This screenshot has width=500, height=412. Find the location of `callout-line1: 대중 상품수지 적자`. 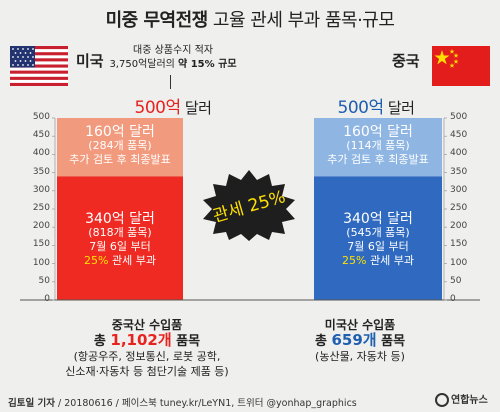

callout-line1: 대중 상품수지 적자 is located at coordinates (173, 50).